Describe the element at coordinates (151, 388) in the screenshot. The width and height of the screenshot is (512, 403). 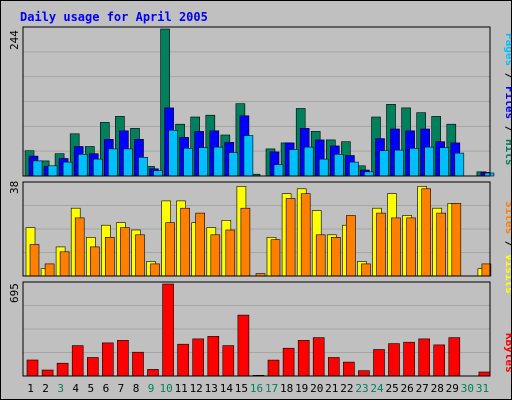
I see `x-tick-label: 9` at that location.